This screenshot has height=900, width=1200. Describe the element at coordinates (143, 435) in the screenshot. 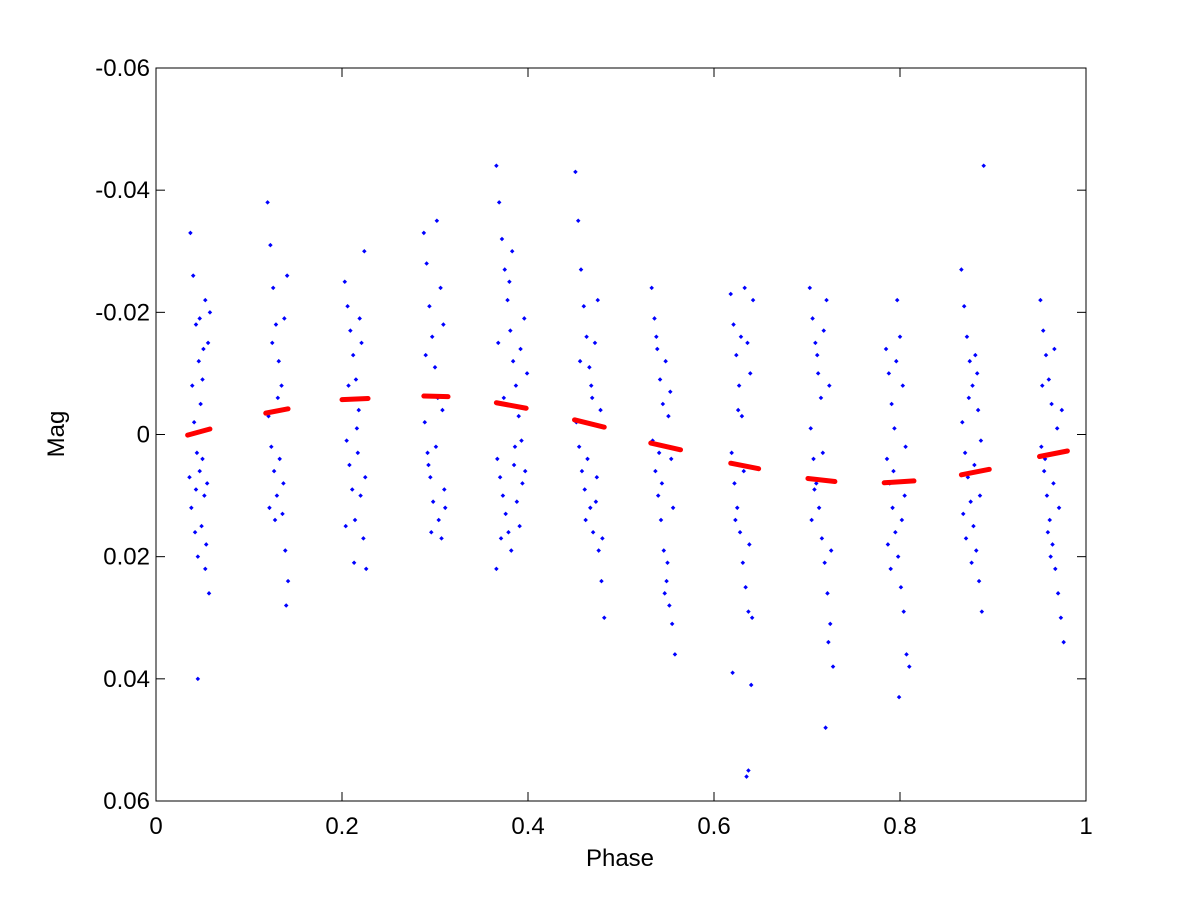

I see `y-tick-label: 0` at that location.